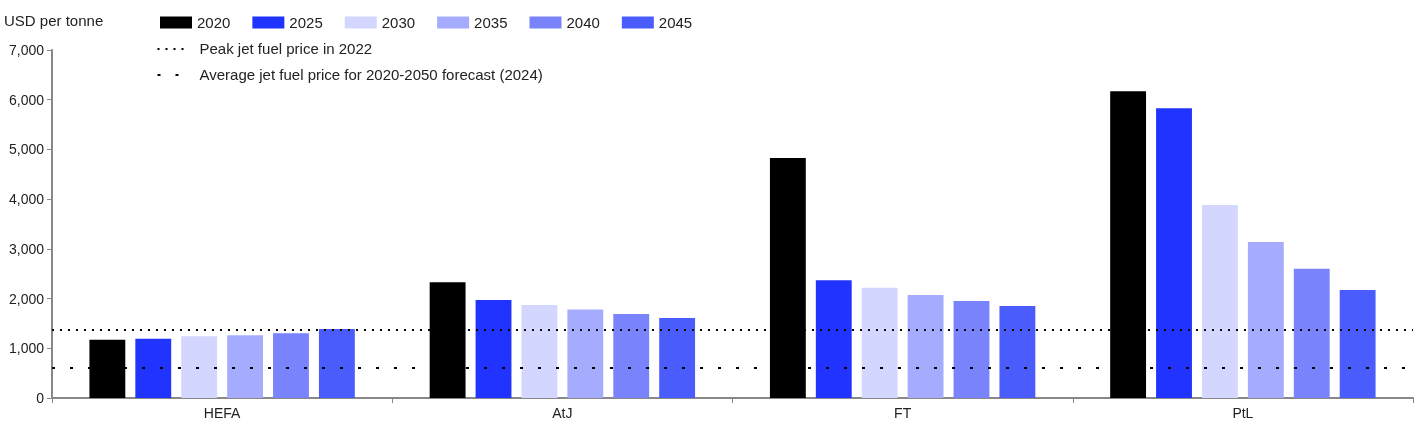 Image resolution: width=1421 pixels, height=430 pixels. Describe the element at coordinates (583, 22) in the screenshot. I see `legend-label: 2040` at that location.